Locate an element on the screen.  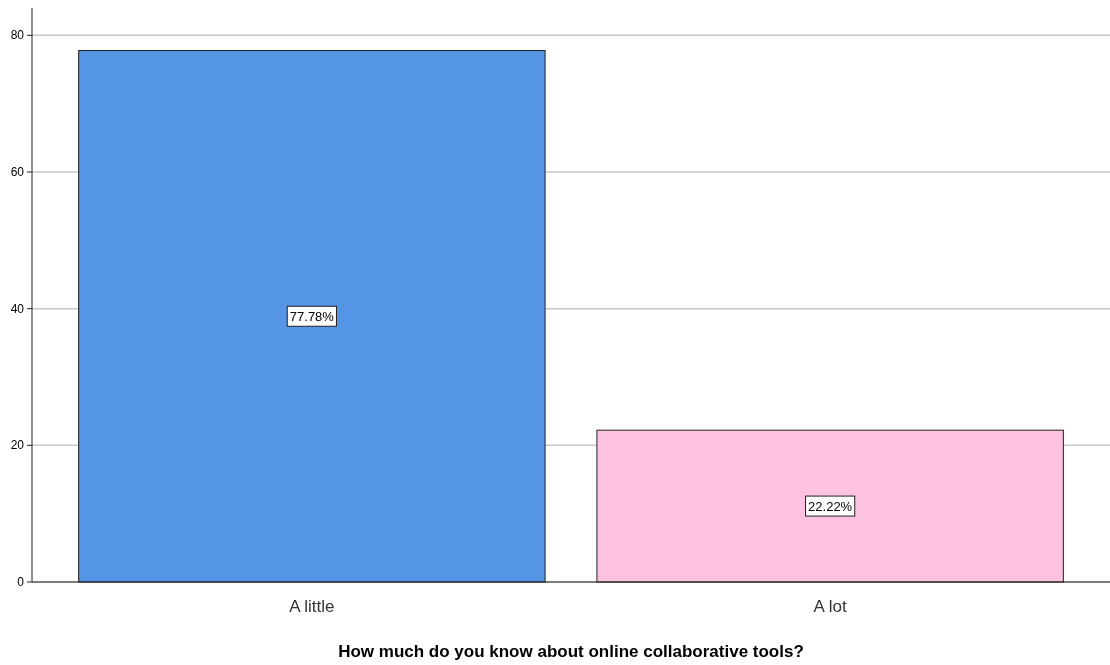
data-label: 22.22% is located at coordinates (830, 507).